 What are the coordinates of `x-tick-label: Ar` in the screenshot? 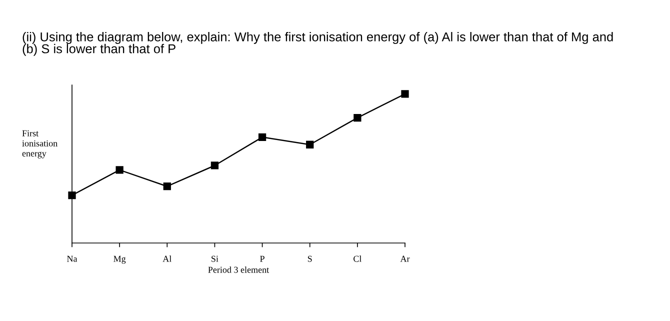 It's located at (405, 259).